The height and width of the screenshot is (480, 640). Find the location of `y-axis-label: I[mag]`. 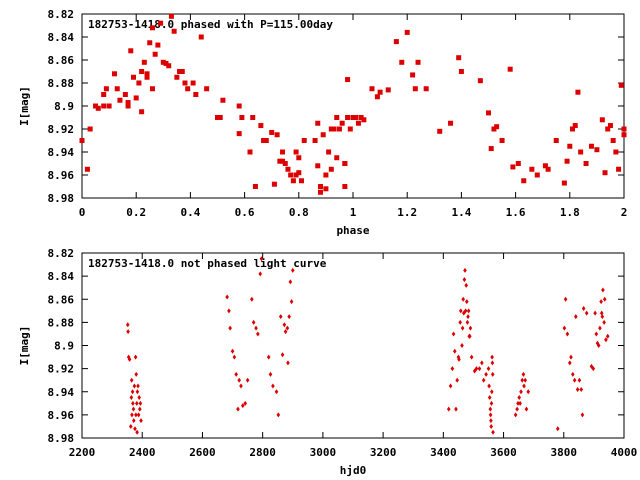

y-axis-label: I[mag] is located at coordinates (24, 106).